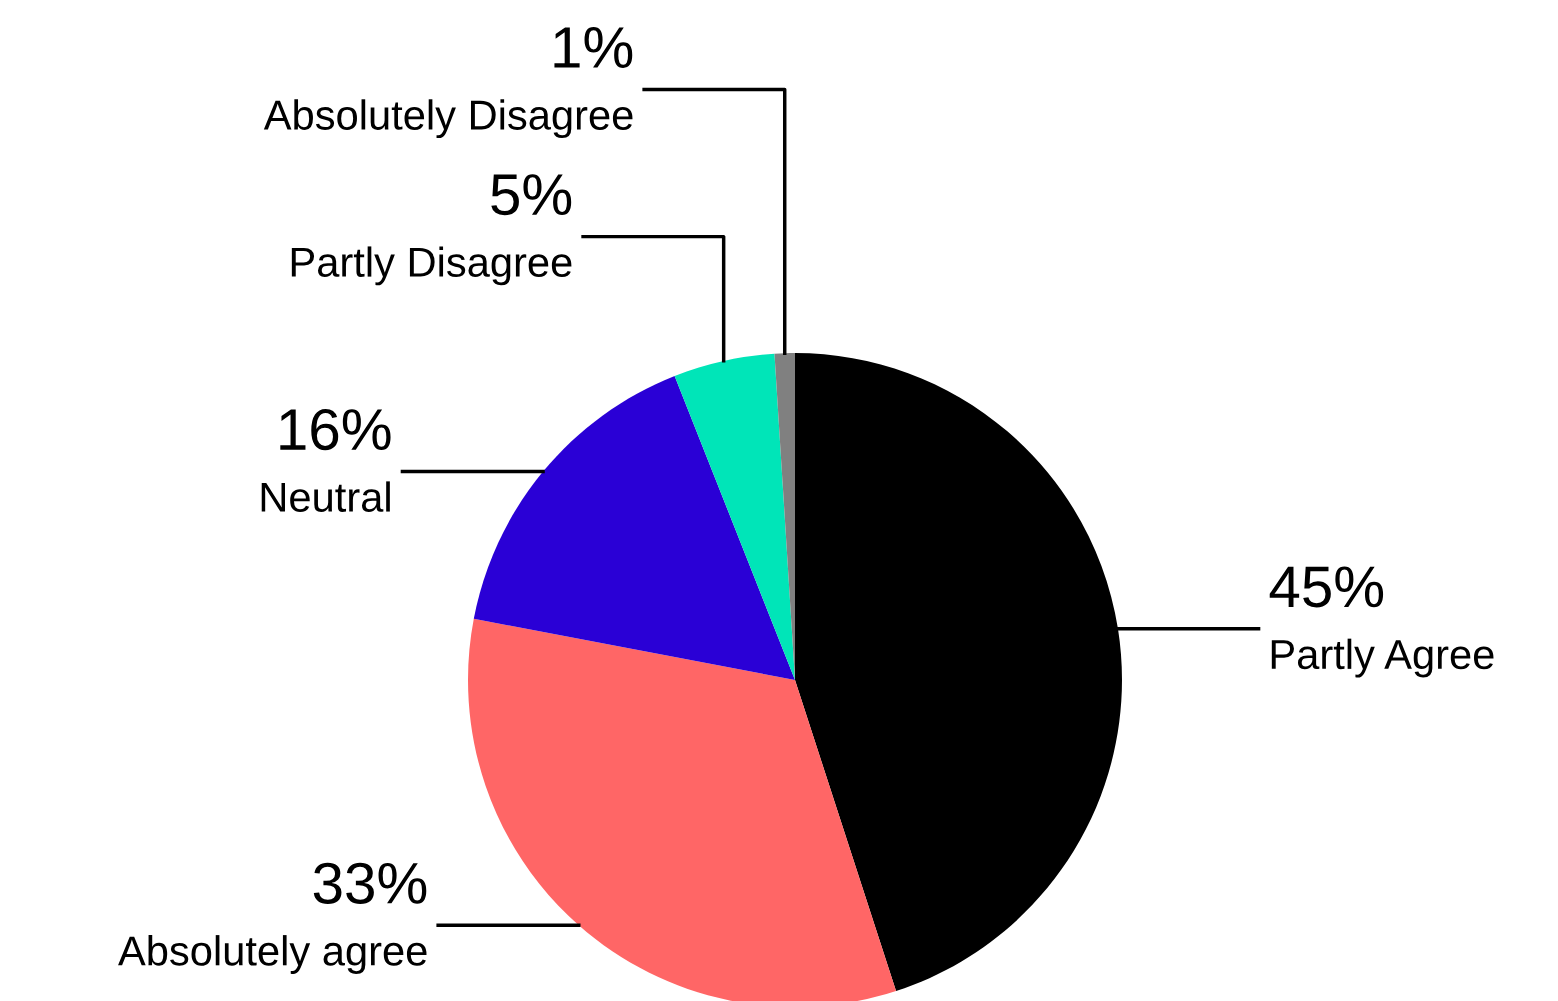 This screenshot has width=1558, height=1001. I want to click on data-label: 16%, so click(335, 429).